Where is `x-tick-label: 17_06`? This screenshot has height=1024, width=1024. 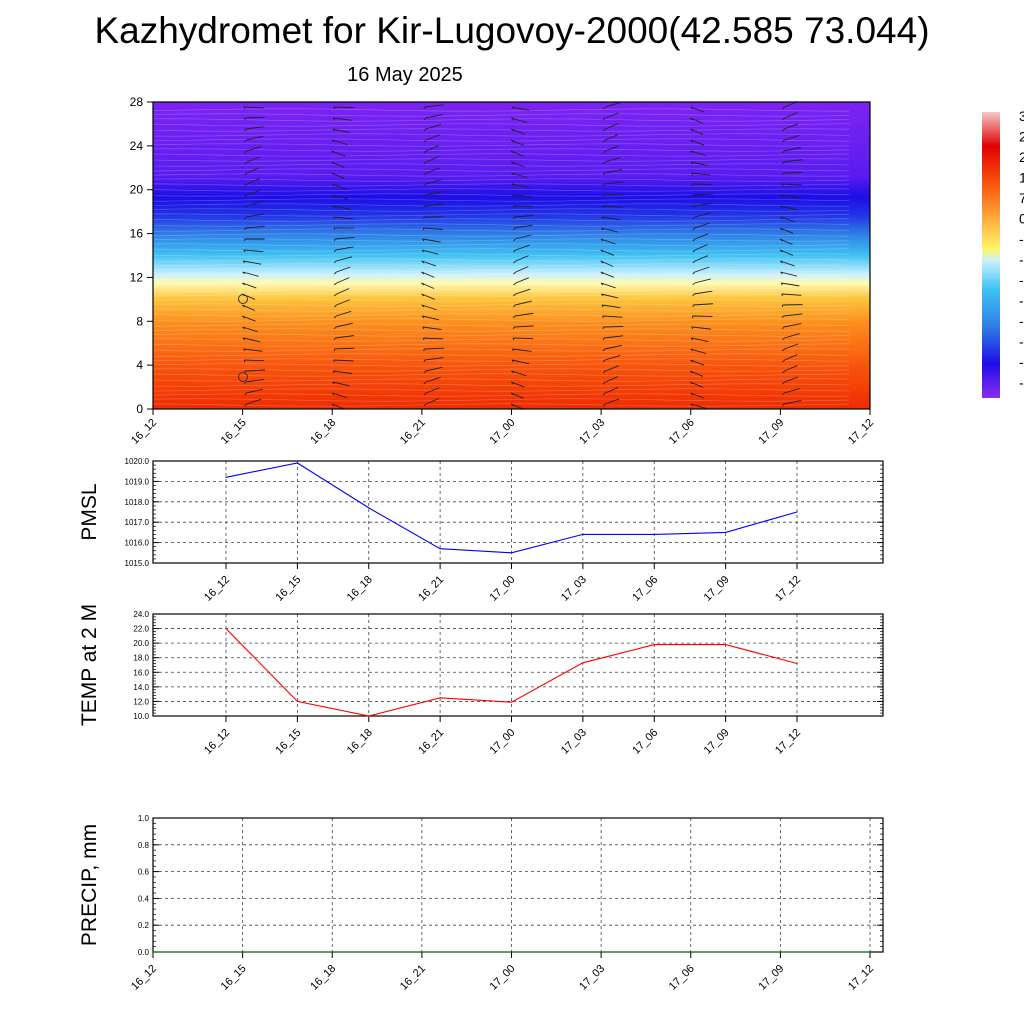 x-tick-label: 17_06 is located at coordinates (682, 978).